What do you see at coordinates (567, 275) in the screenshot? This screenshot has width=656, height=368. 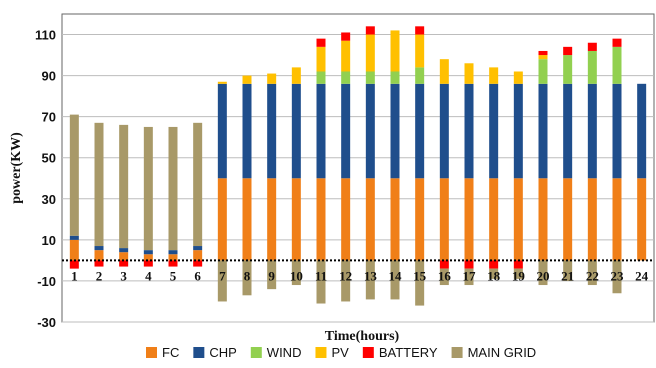 I see `x-tick-label: 21` at bounding box center [567, 275].